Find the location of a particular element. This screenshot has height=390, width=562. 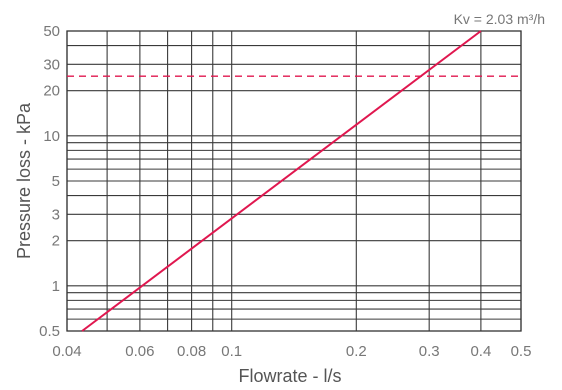

y-tick-label: 1 is located at coordinates (56, 286).